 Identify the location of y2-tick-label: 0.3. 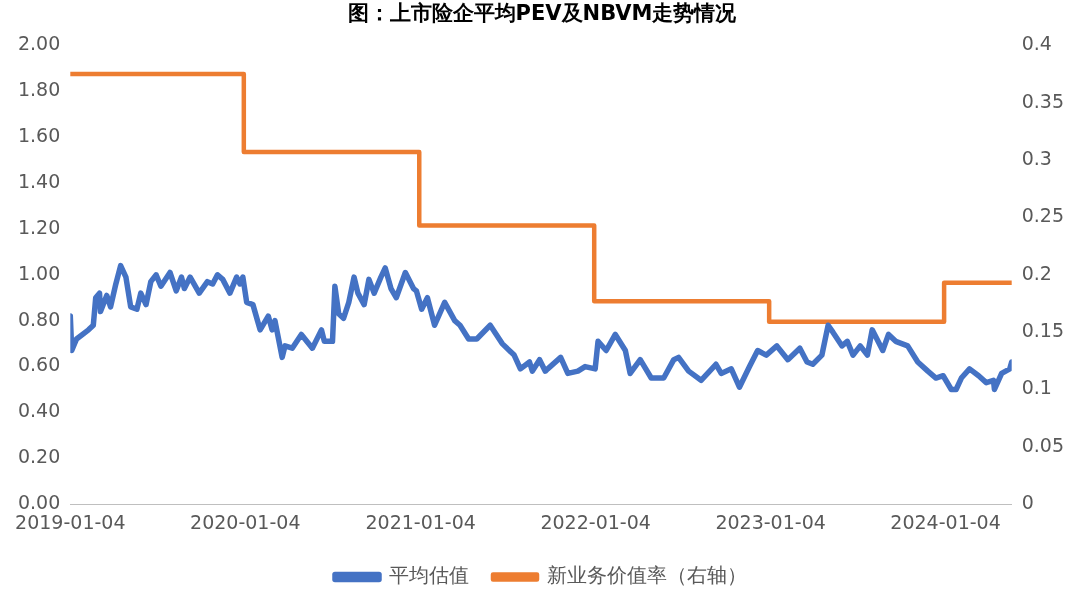
(1036, 158).